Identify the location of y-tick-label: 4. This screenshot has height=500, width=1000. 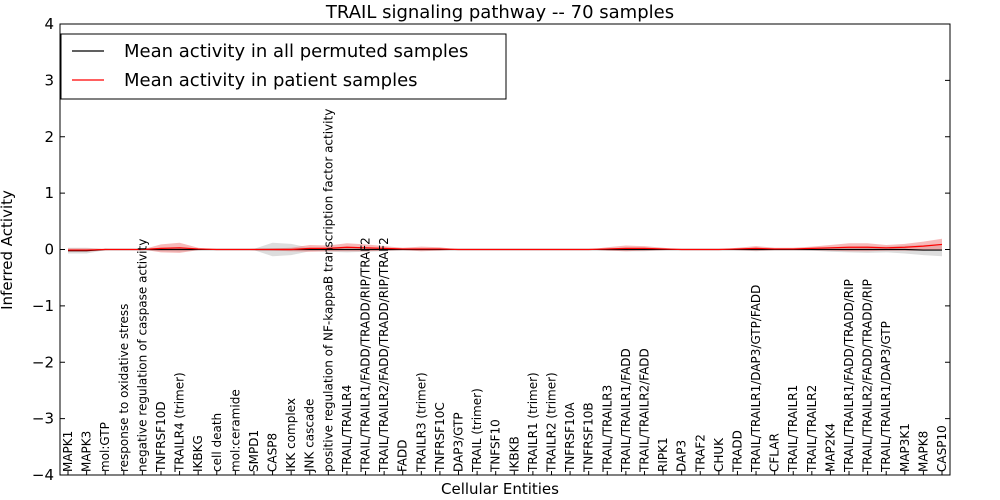
(49, 24).